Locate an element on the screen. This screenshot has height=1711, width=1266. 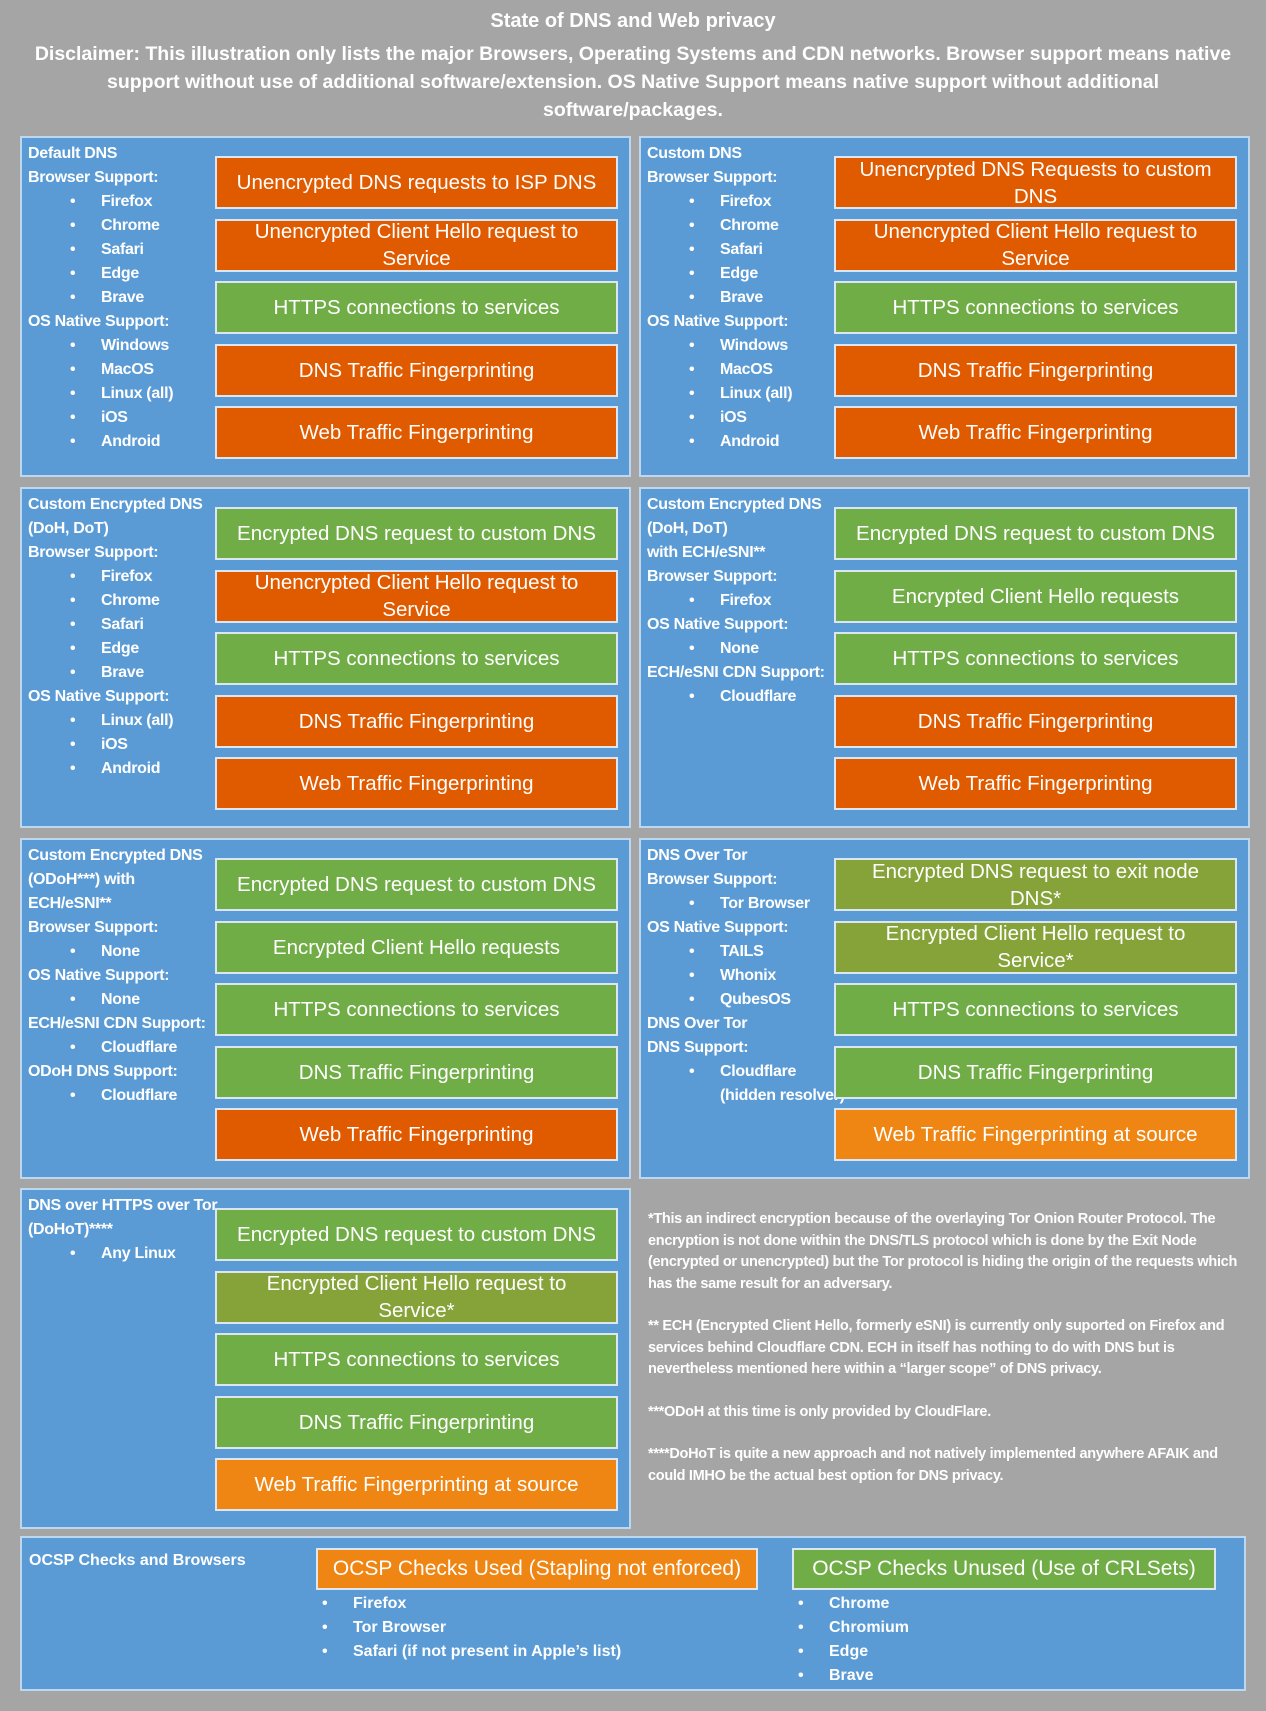
list-item: • Cloudflare is located at coordinates (117, 1048).